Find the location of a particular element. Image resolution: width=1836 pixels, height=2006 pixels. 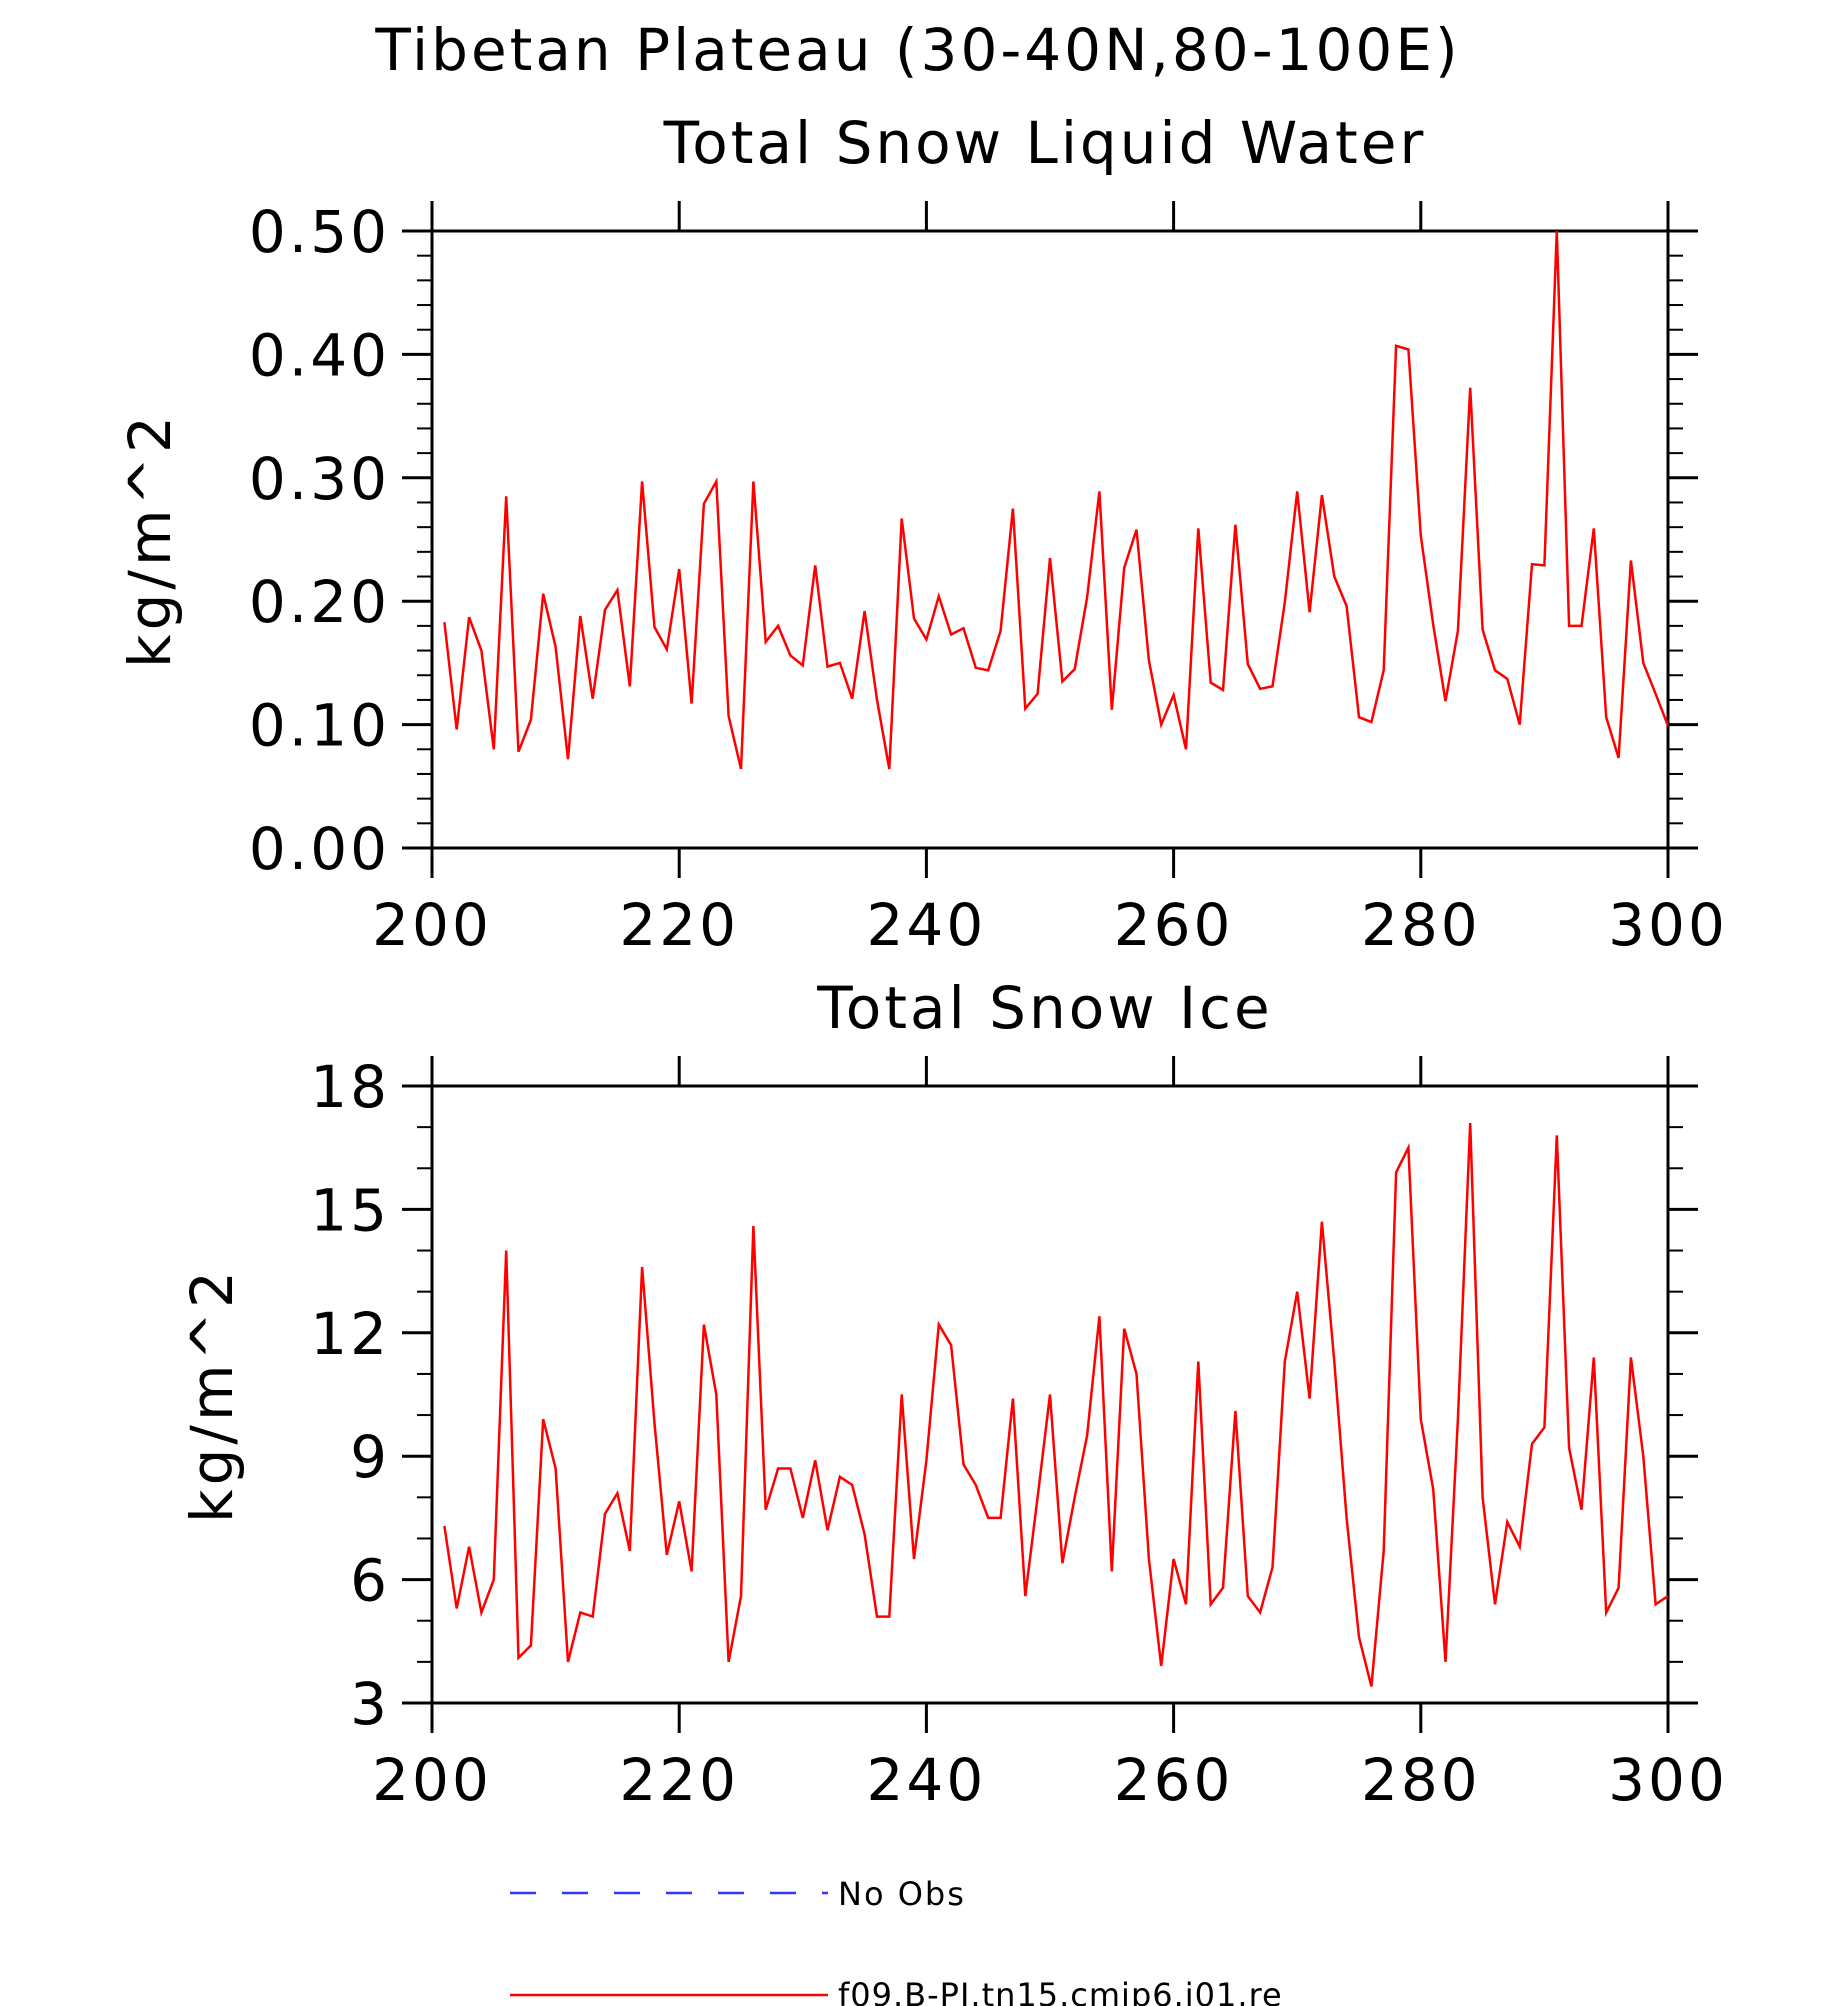

y-tick-label: 0.20 is located at coordinates (319, 602).